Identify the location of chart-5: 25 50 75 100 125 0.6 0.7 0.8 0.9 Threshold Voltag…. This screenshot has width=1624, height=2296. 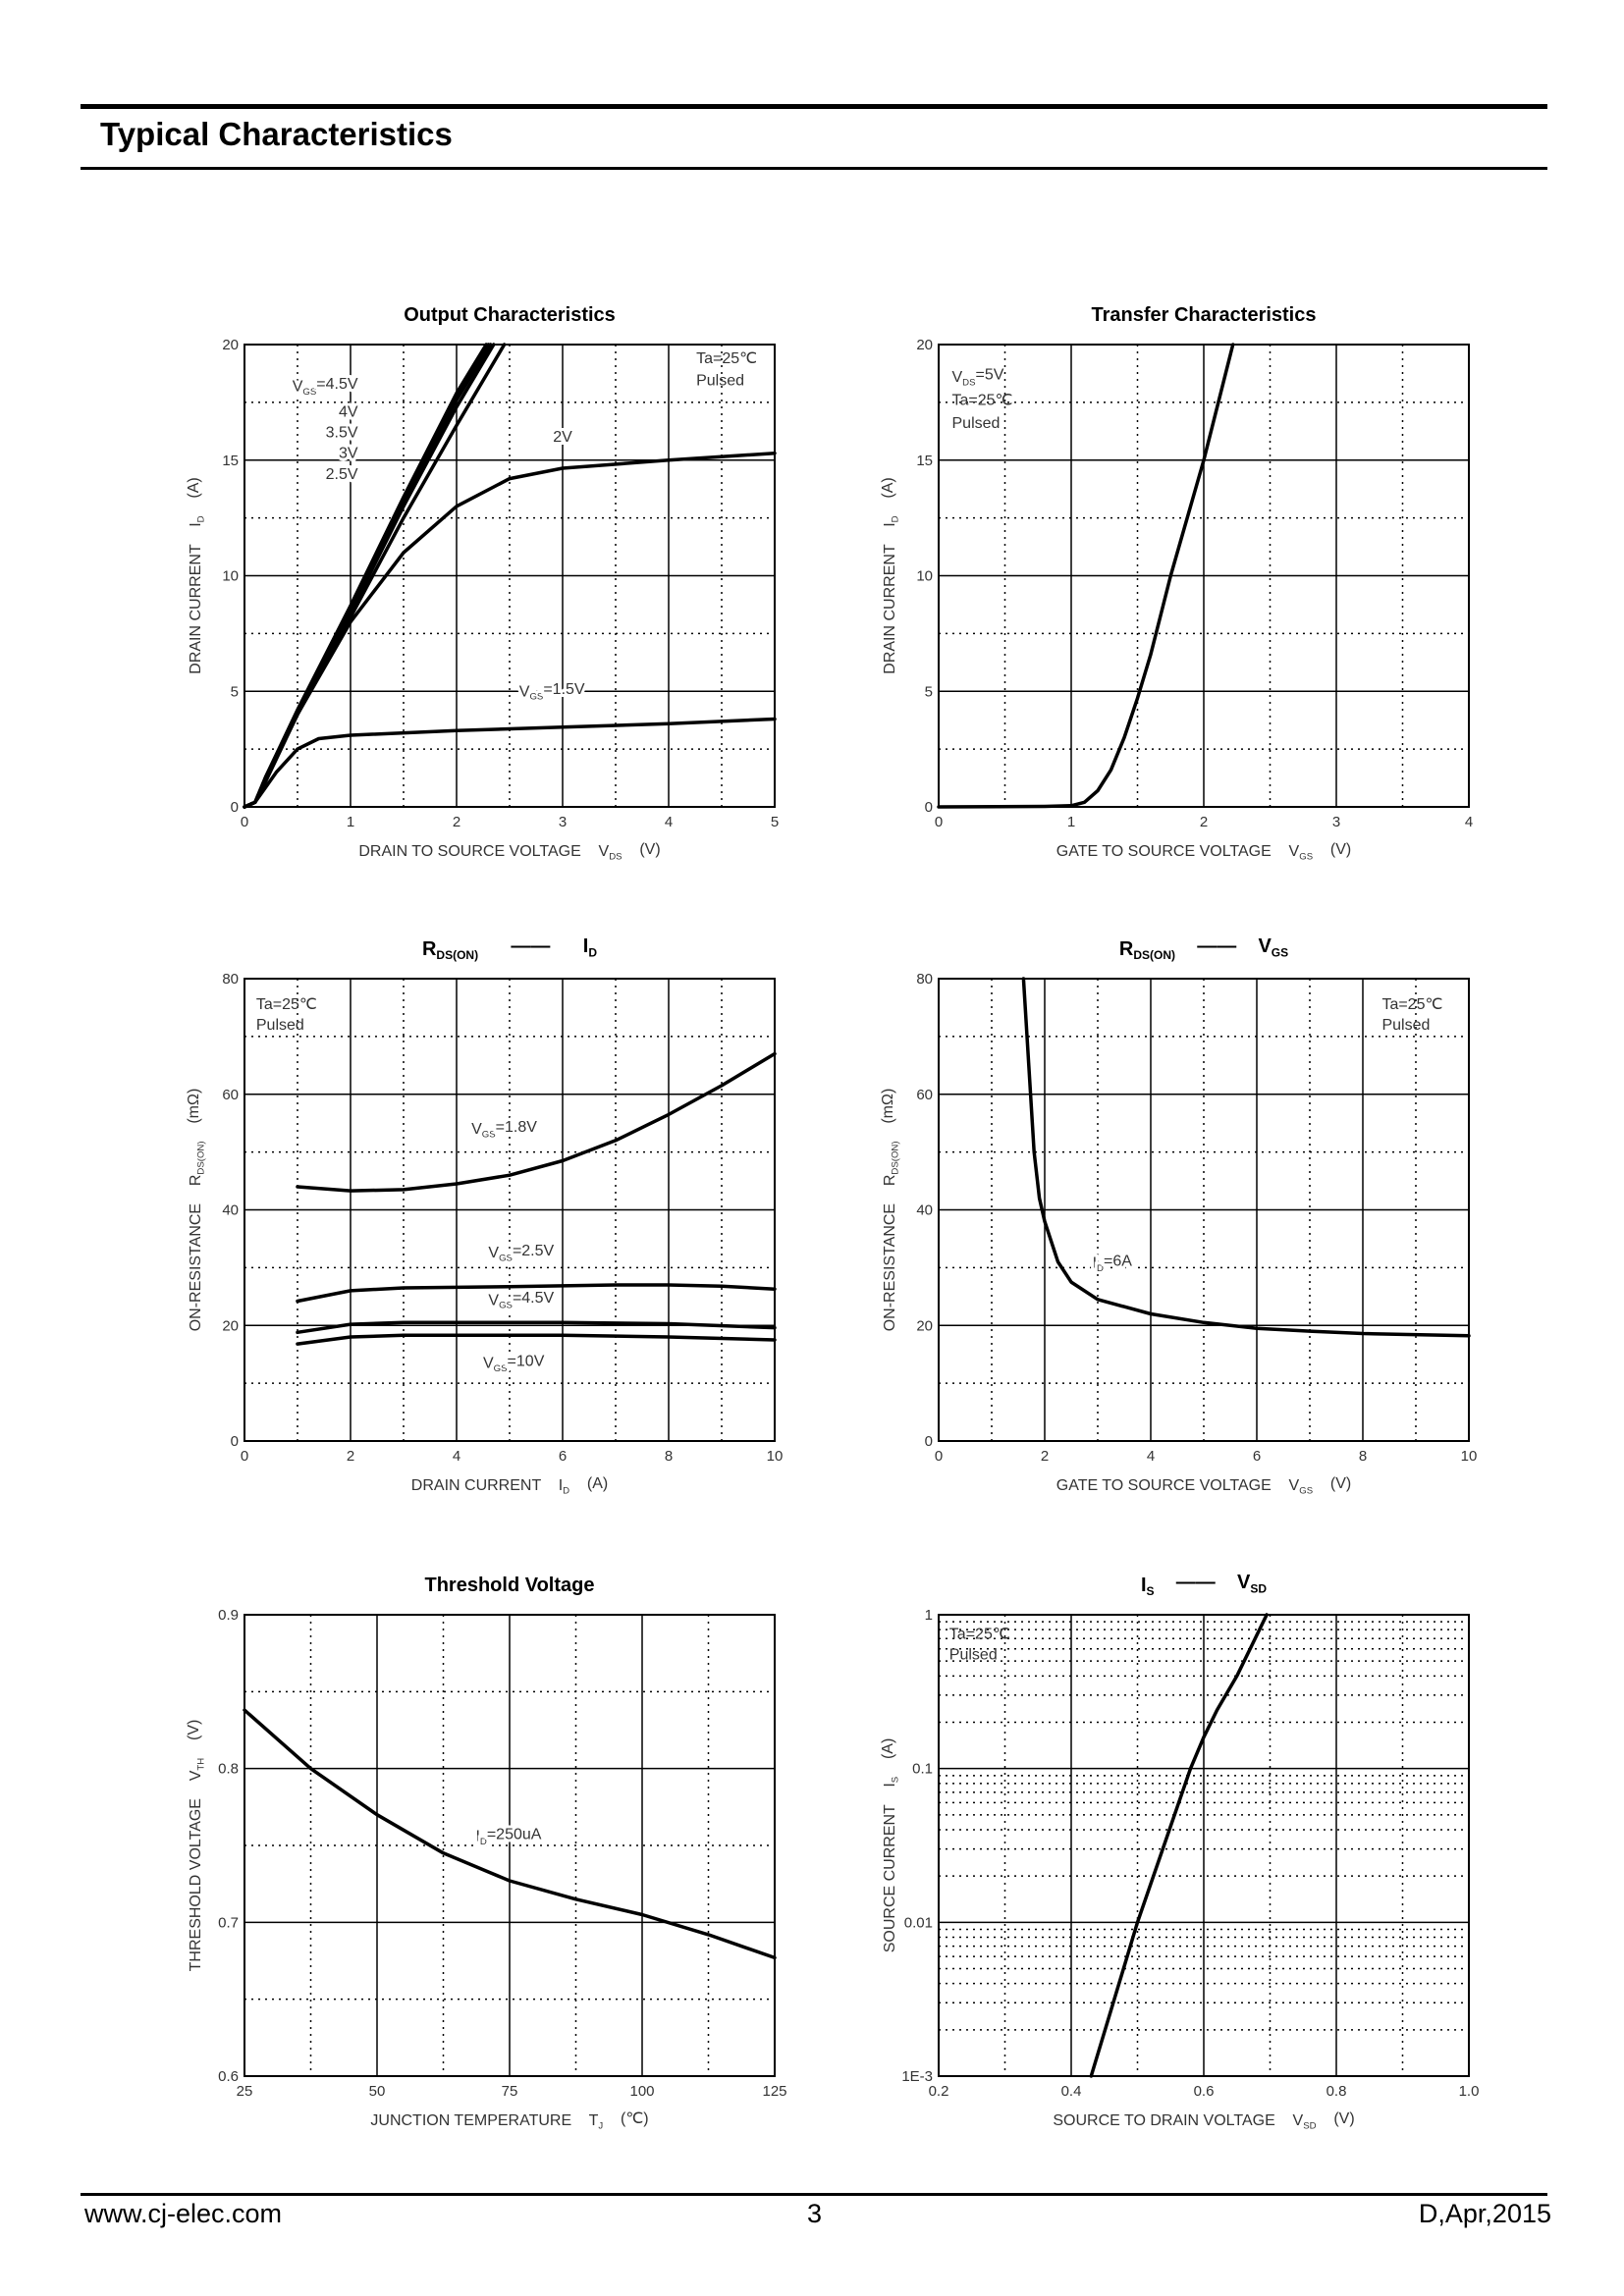
(486, 1853).